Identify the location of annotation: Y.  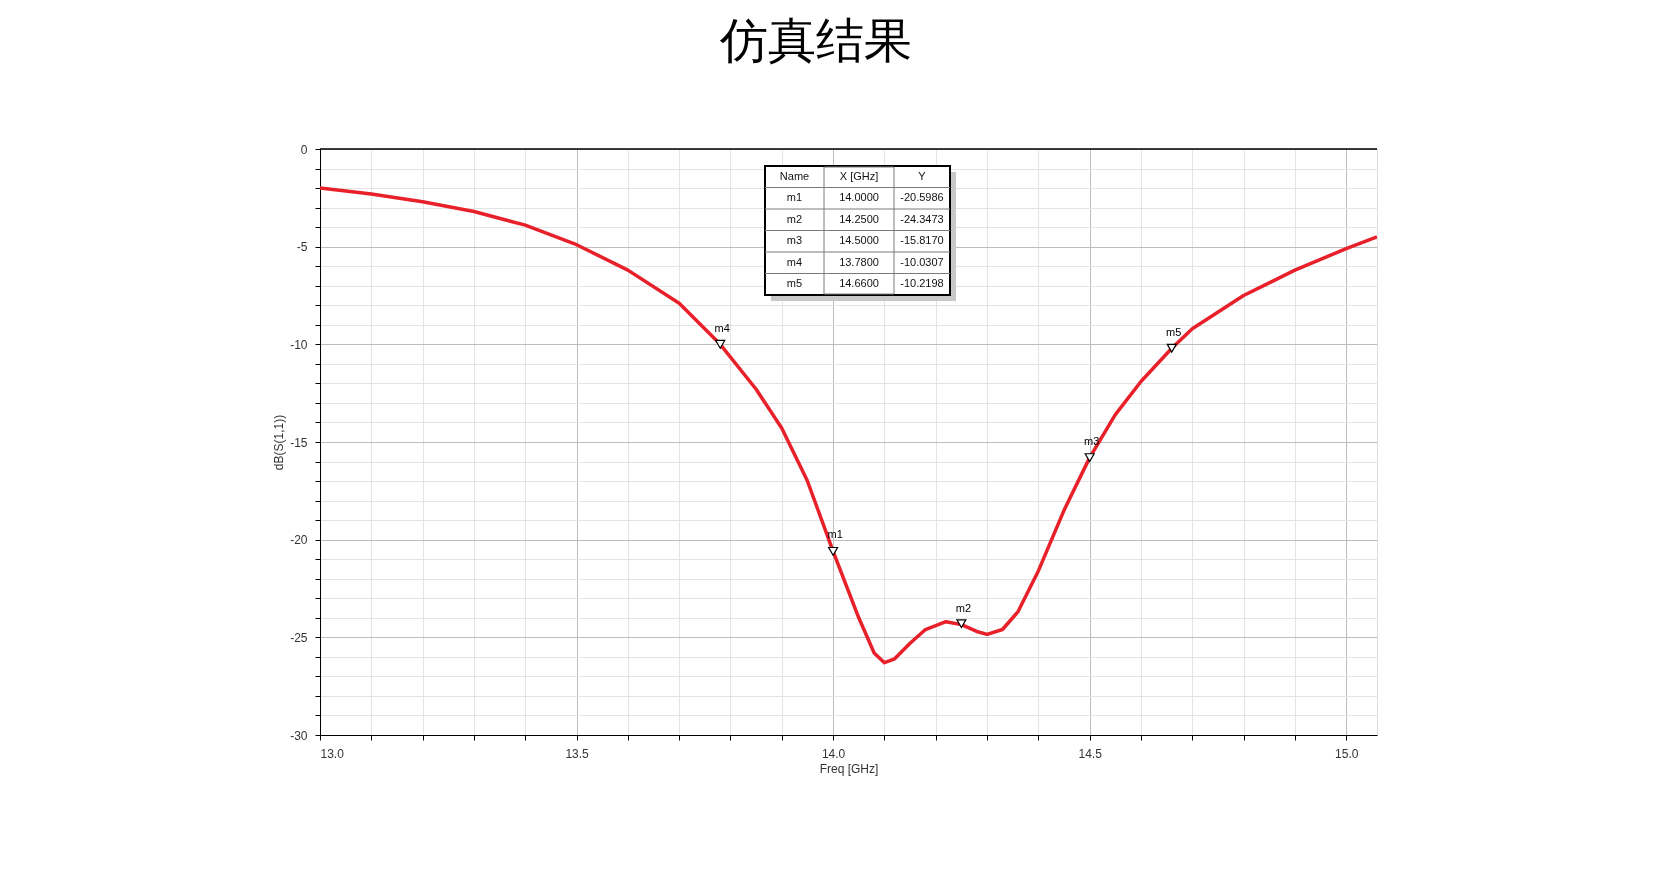
(922, 175).